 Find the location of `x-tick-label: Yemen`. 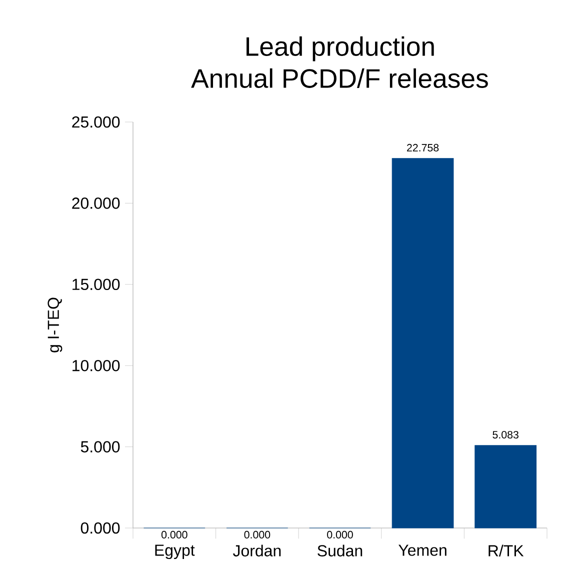

x-tick-label: Yemen is located at coordinates (422, 550).